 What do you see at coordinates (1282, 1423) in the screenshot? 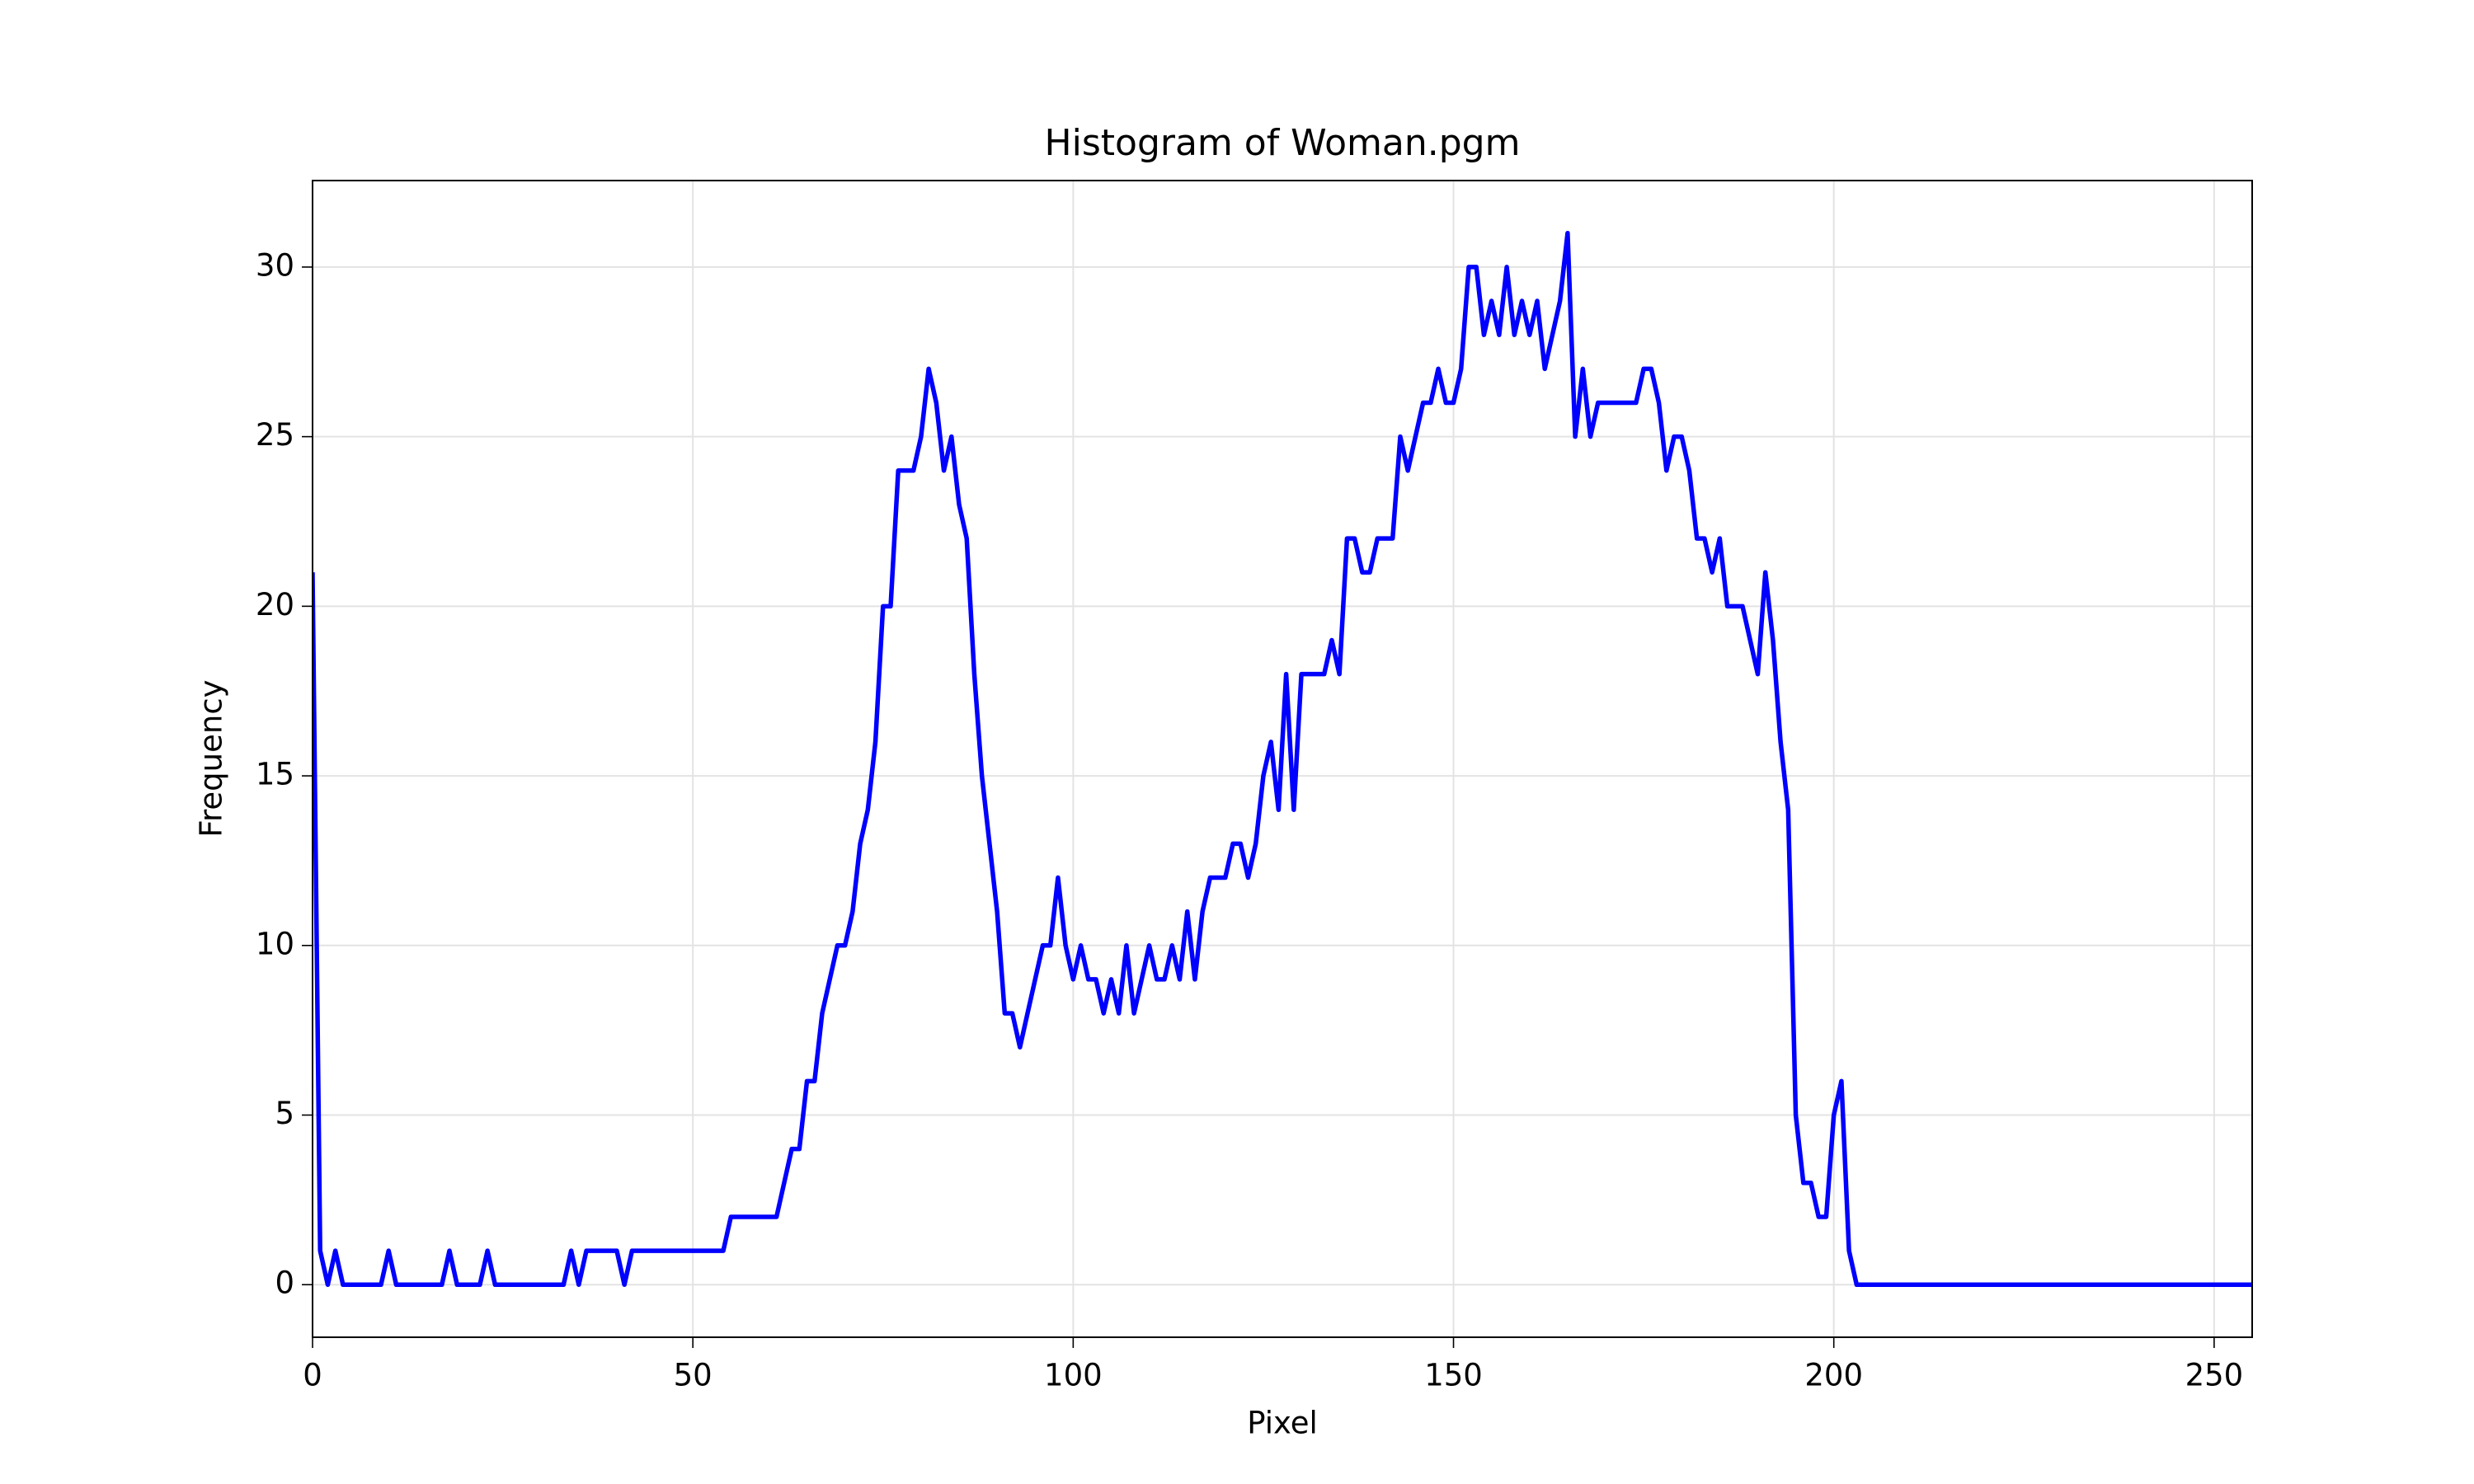
I see `x-axis-label: Pixel` at bounding box center [1282, 1423].